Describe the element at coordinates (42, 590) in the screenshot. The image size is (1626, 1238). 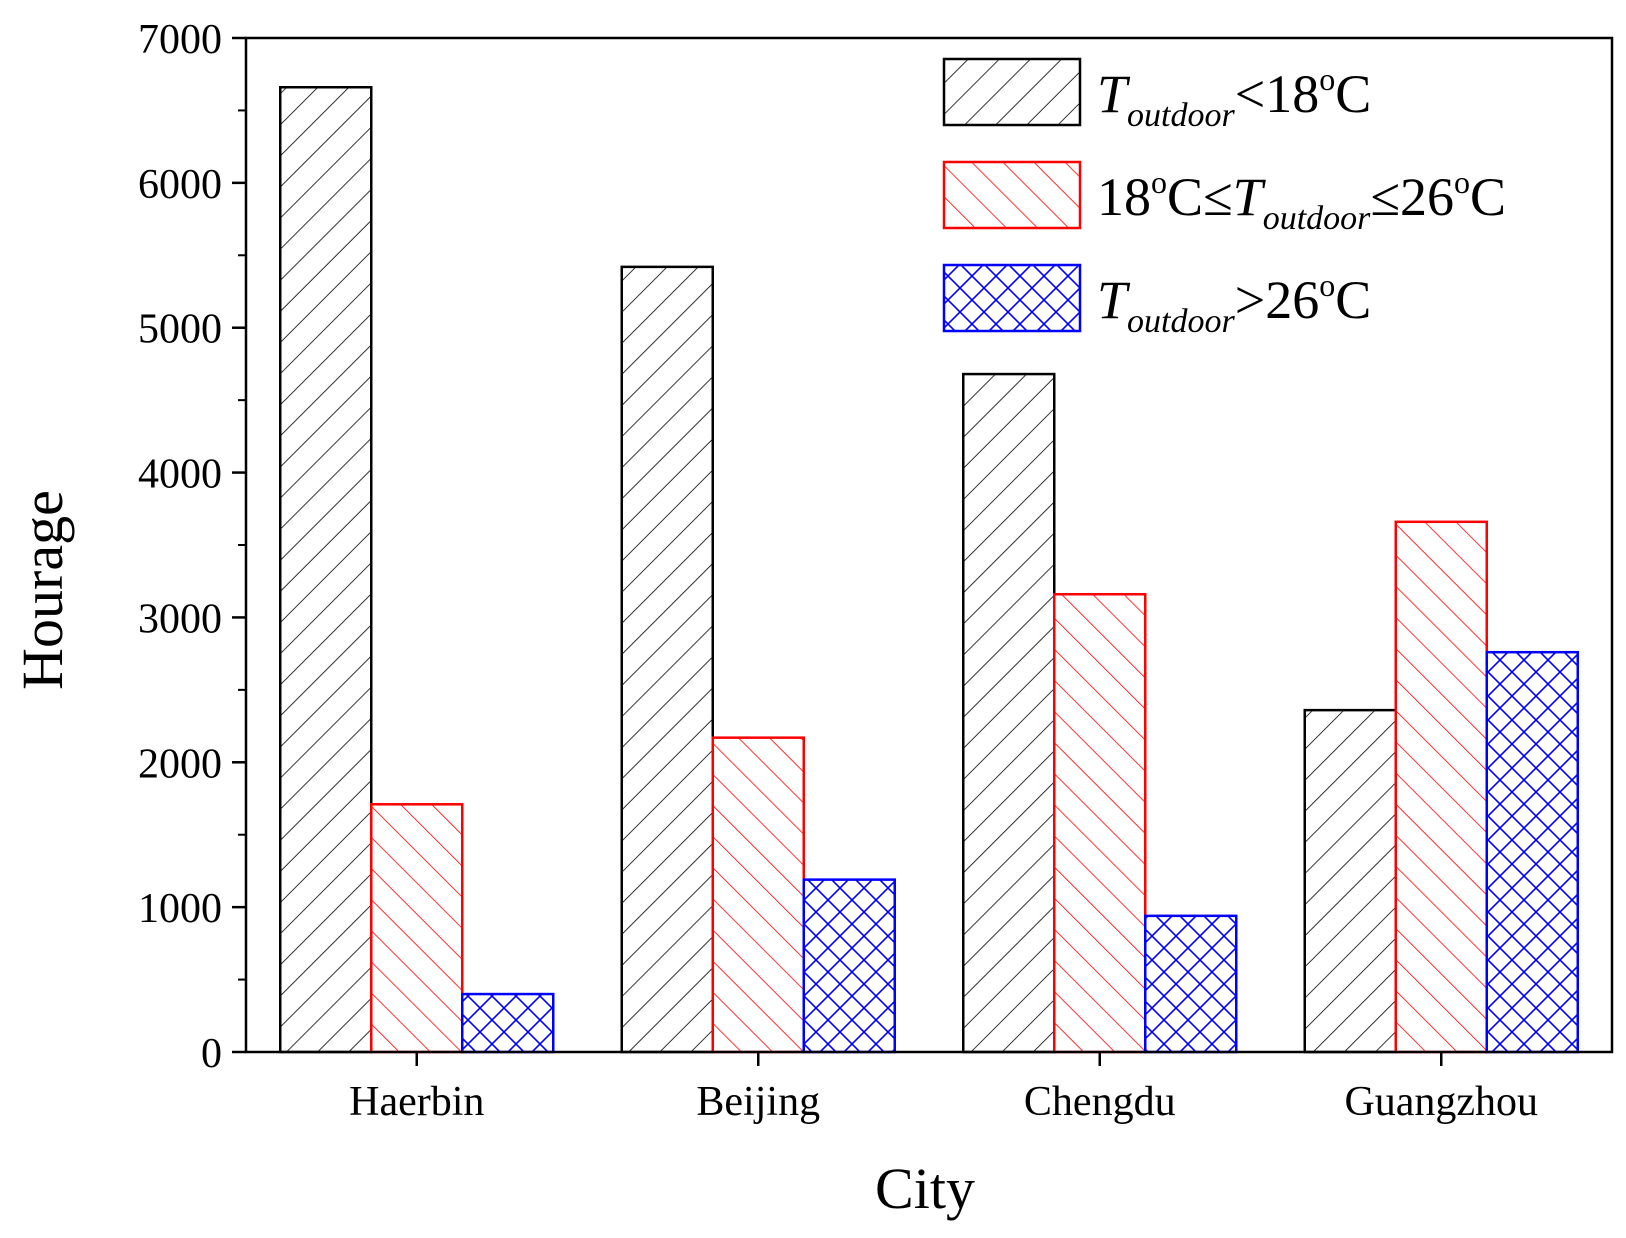
I see `y-axis-title: Hourage` at that location.